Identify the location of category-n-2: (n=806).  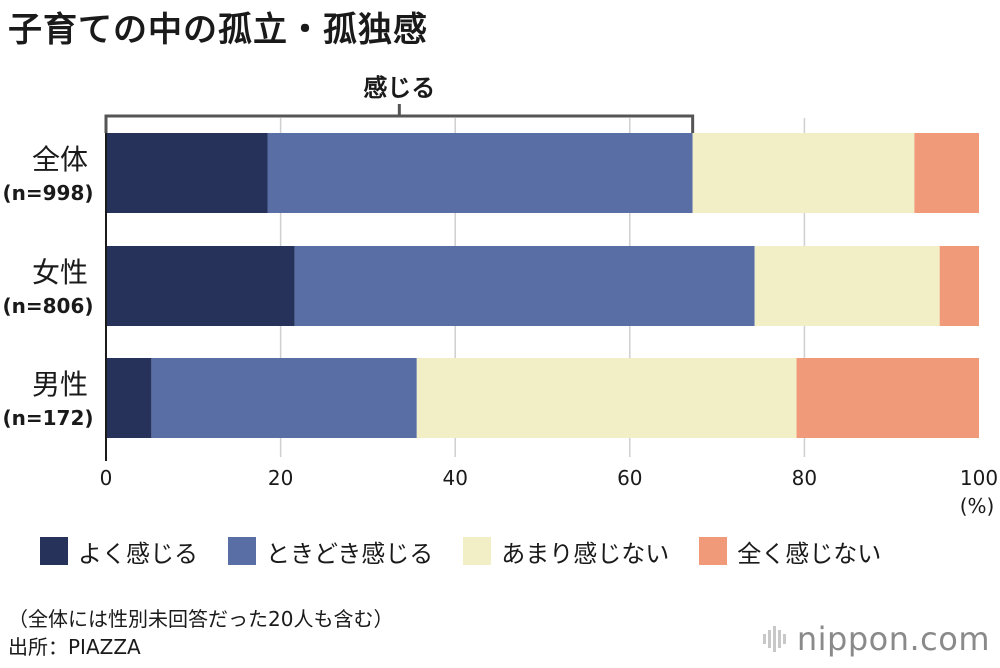
(47, 306).